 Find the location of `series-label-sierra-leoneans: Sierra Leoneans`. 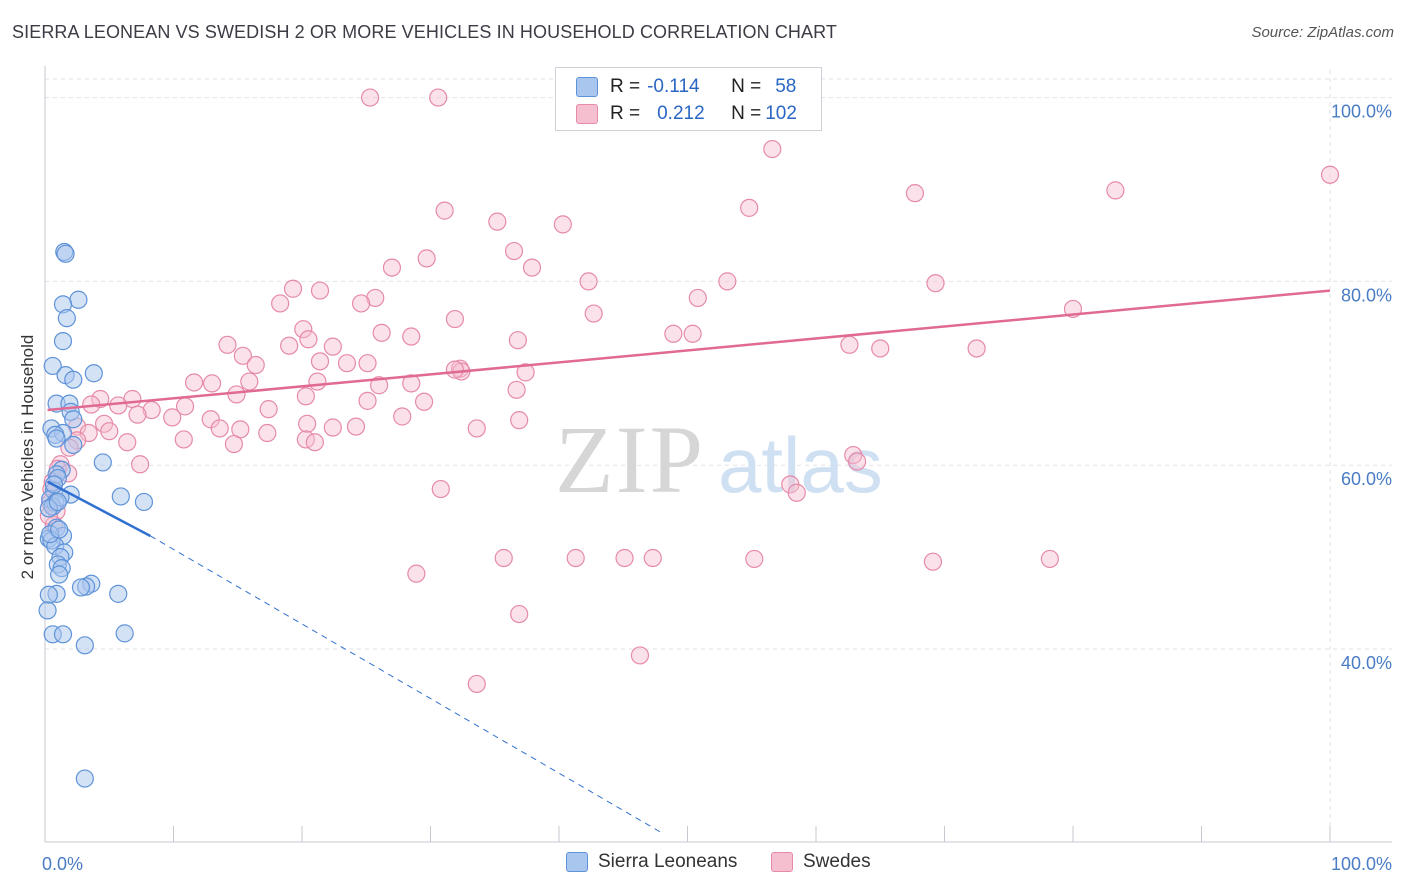

series-label-sierra-leoneans: Sierra Leoneans is located at coordinates (668, 861).